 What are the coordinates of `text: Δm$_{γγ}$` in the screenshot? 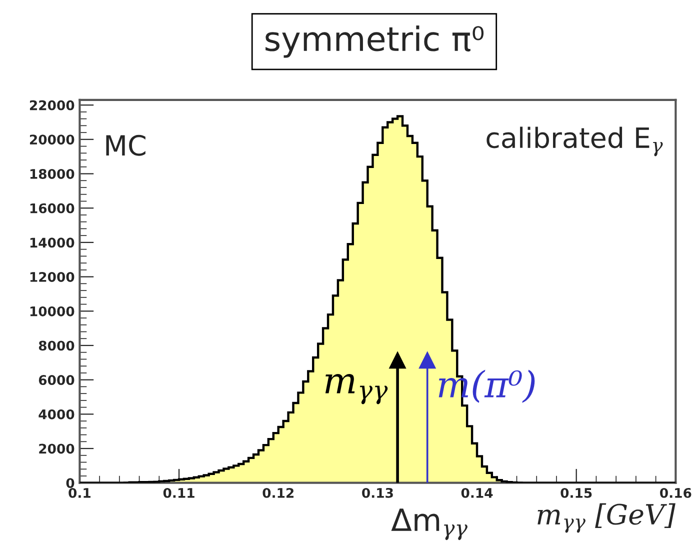 It's located at (429, 524).